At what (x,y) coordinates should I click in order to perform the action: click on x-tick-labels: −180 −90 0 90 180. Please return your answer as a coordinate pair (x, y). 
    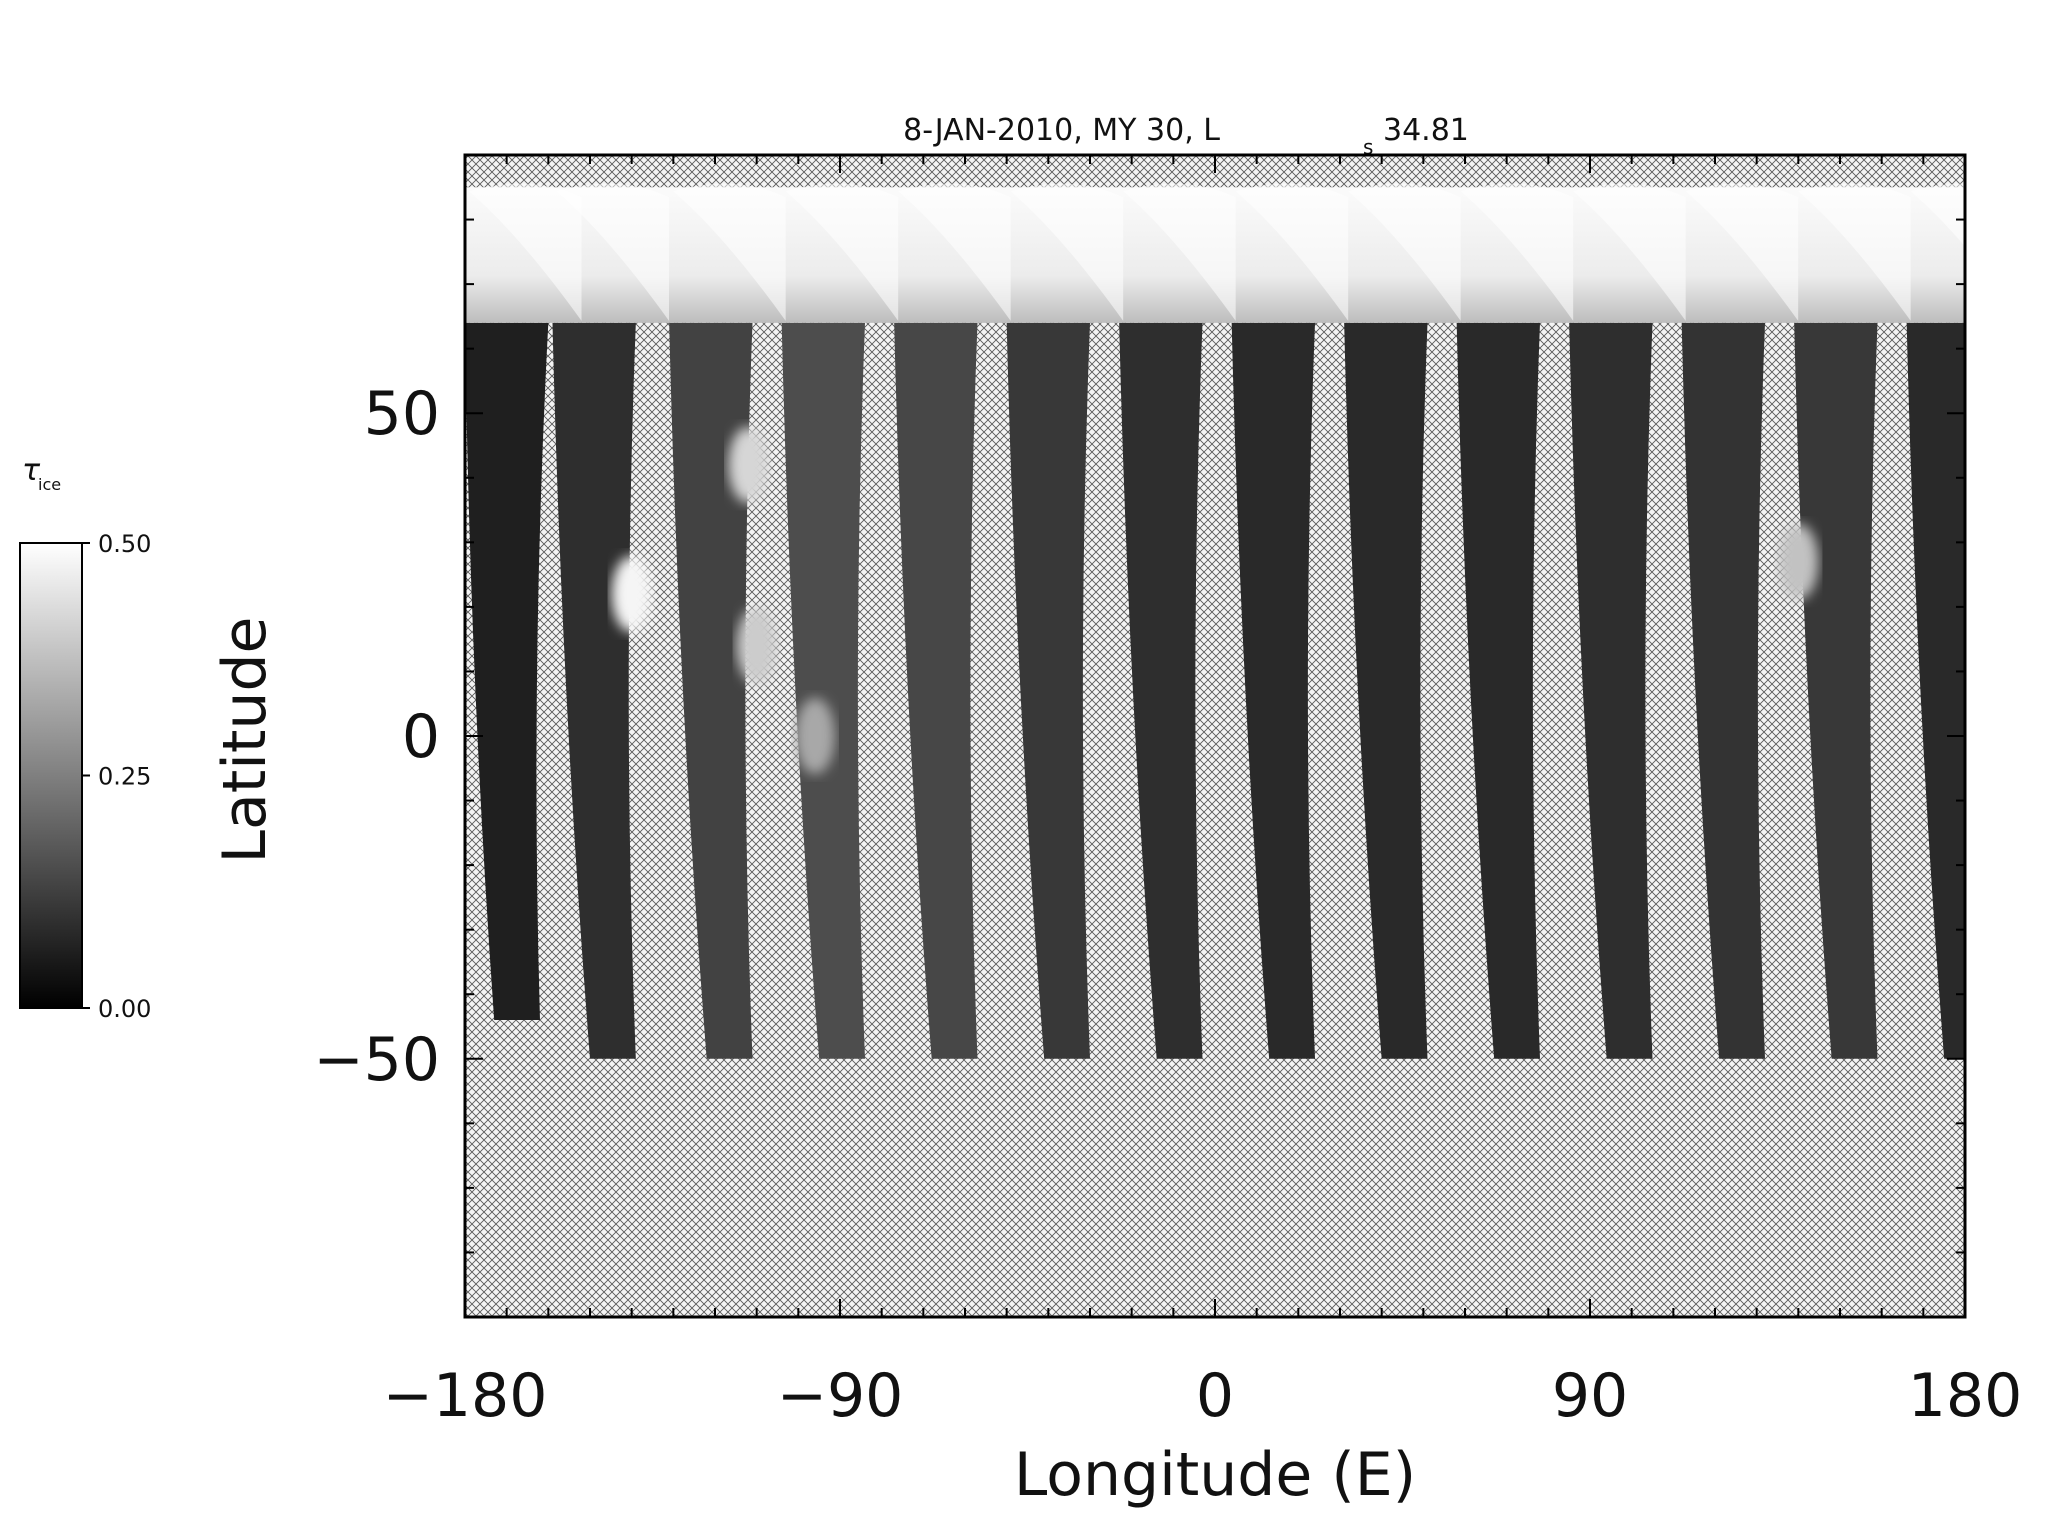
    Looking at the image, I should click on (1203, 1396).